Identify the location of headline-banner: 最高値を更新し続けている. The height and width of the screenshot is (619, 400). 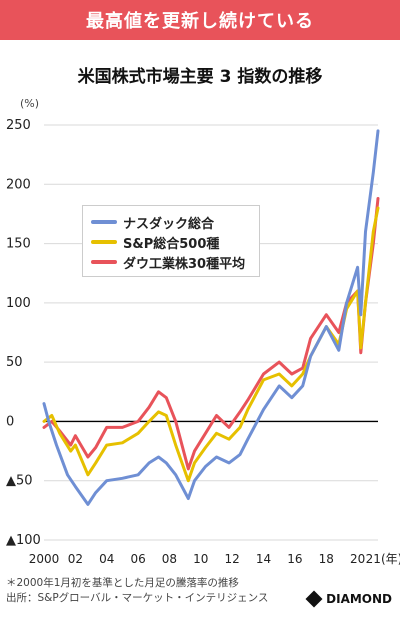
(200, 20).